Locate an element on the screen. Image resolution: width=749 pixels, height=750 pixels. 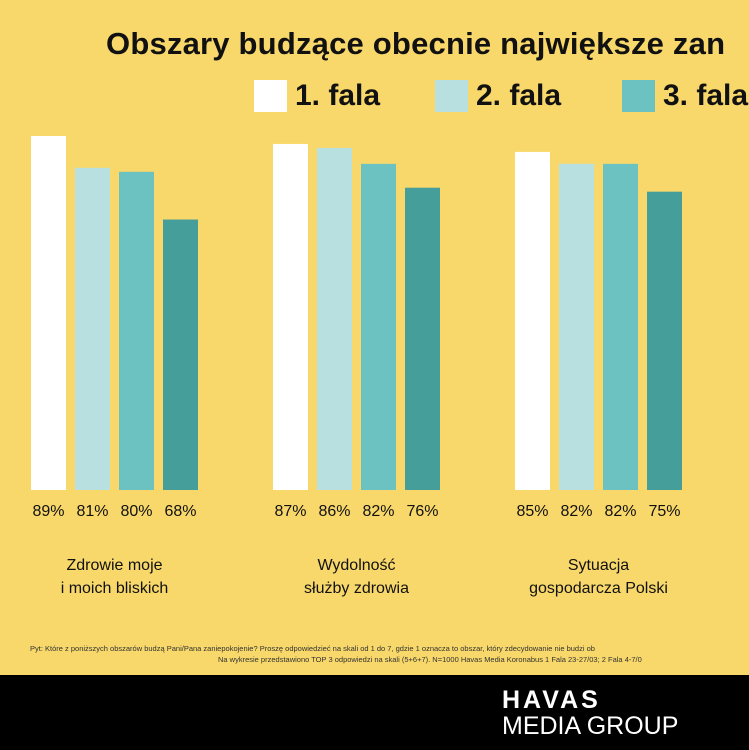
value-label-2-2: 86% is located at coordinates (334, 511).